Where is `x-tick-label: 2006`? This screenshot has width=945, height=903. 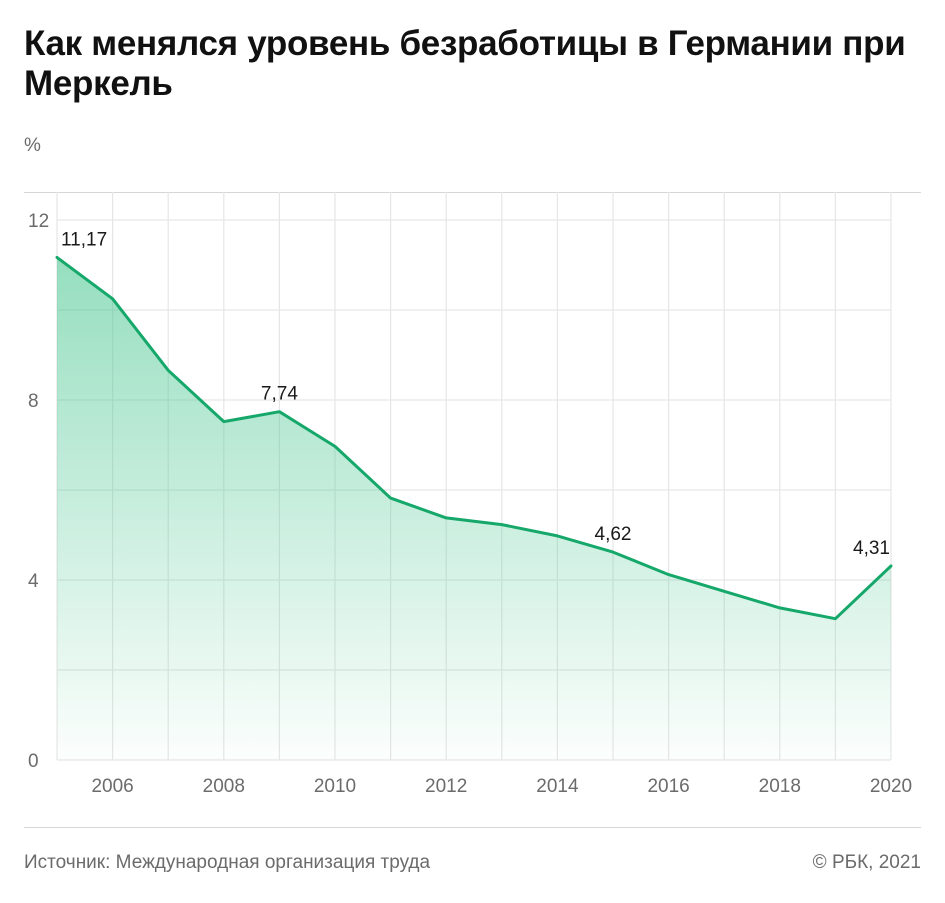 x-tick-label: 2006 is located at coordinates (112, 786).